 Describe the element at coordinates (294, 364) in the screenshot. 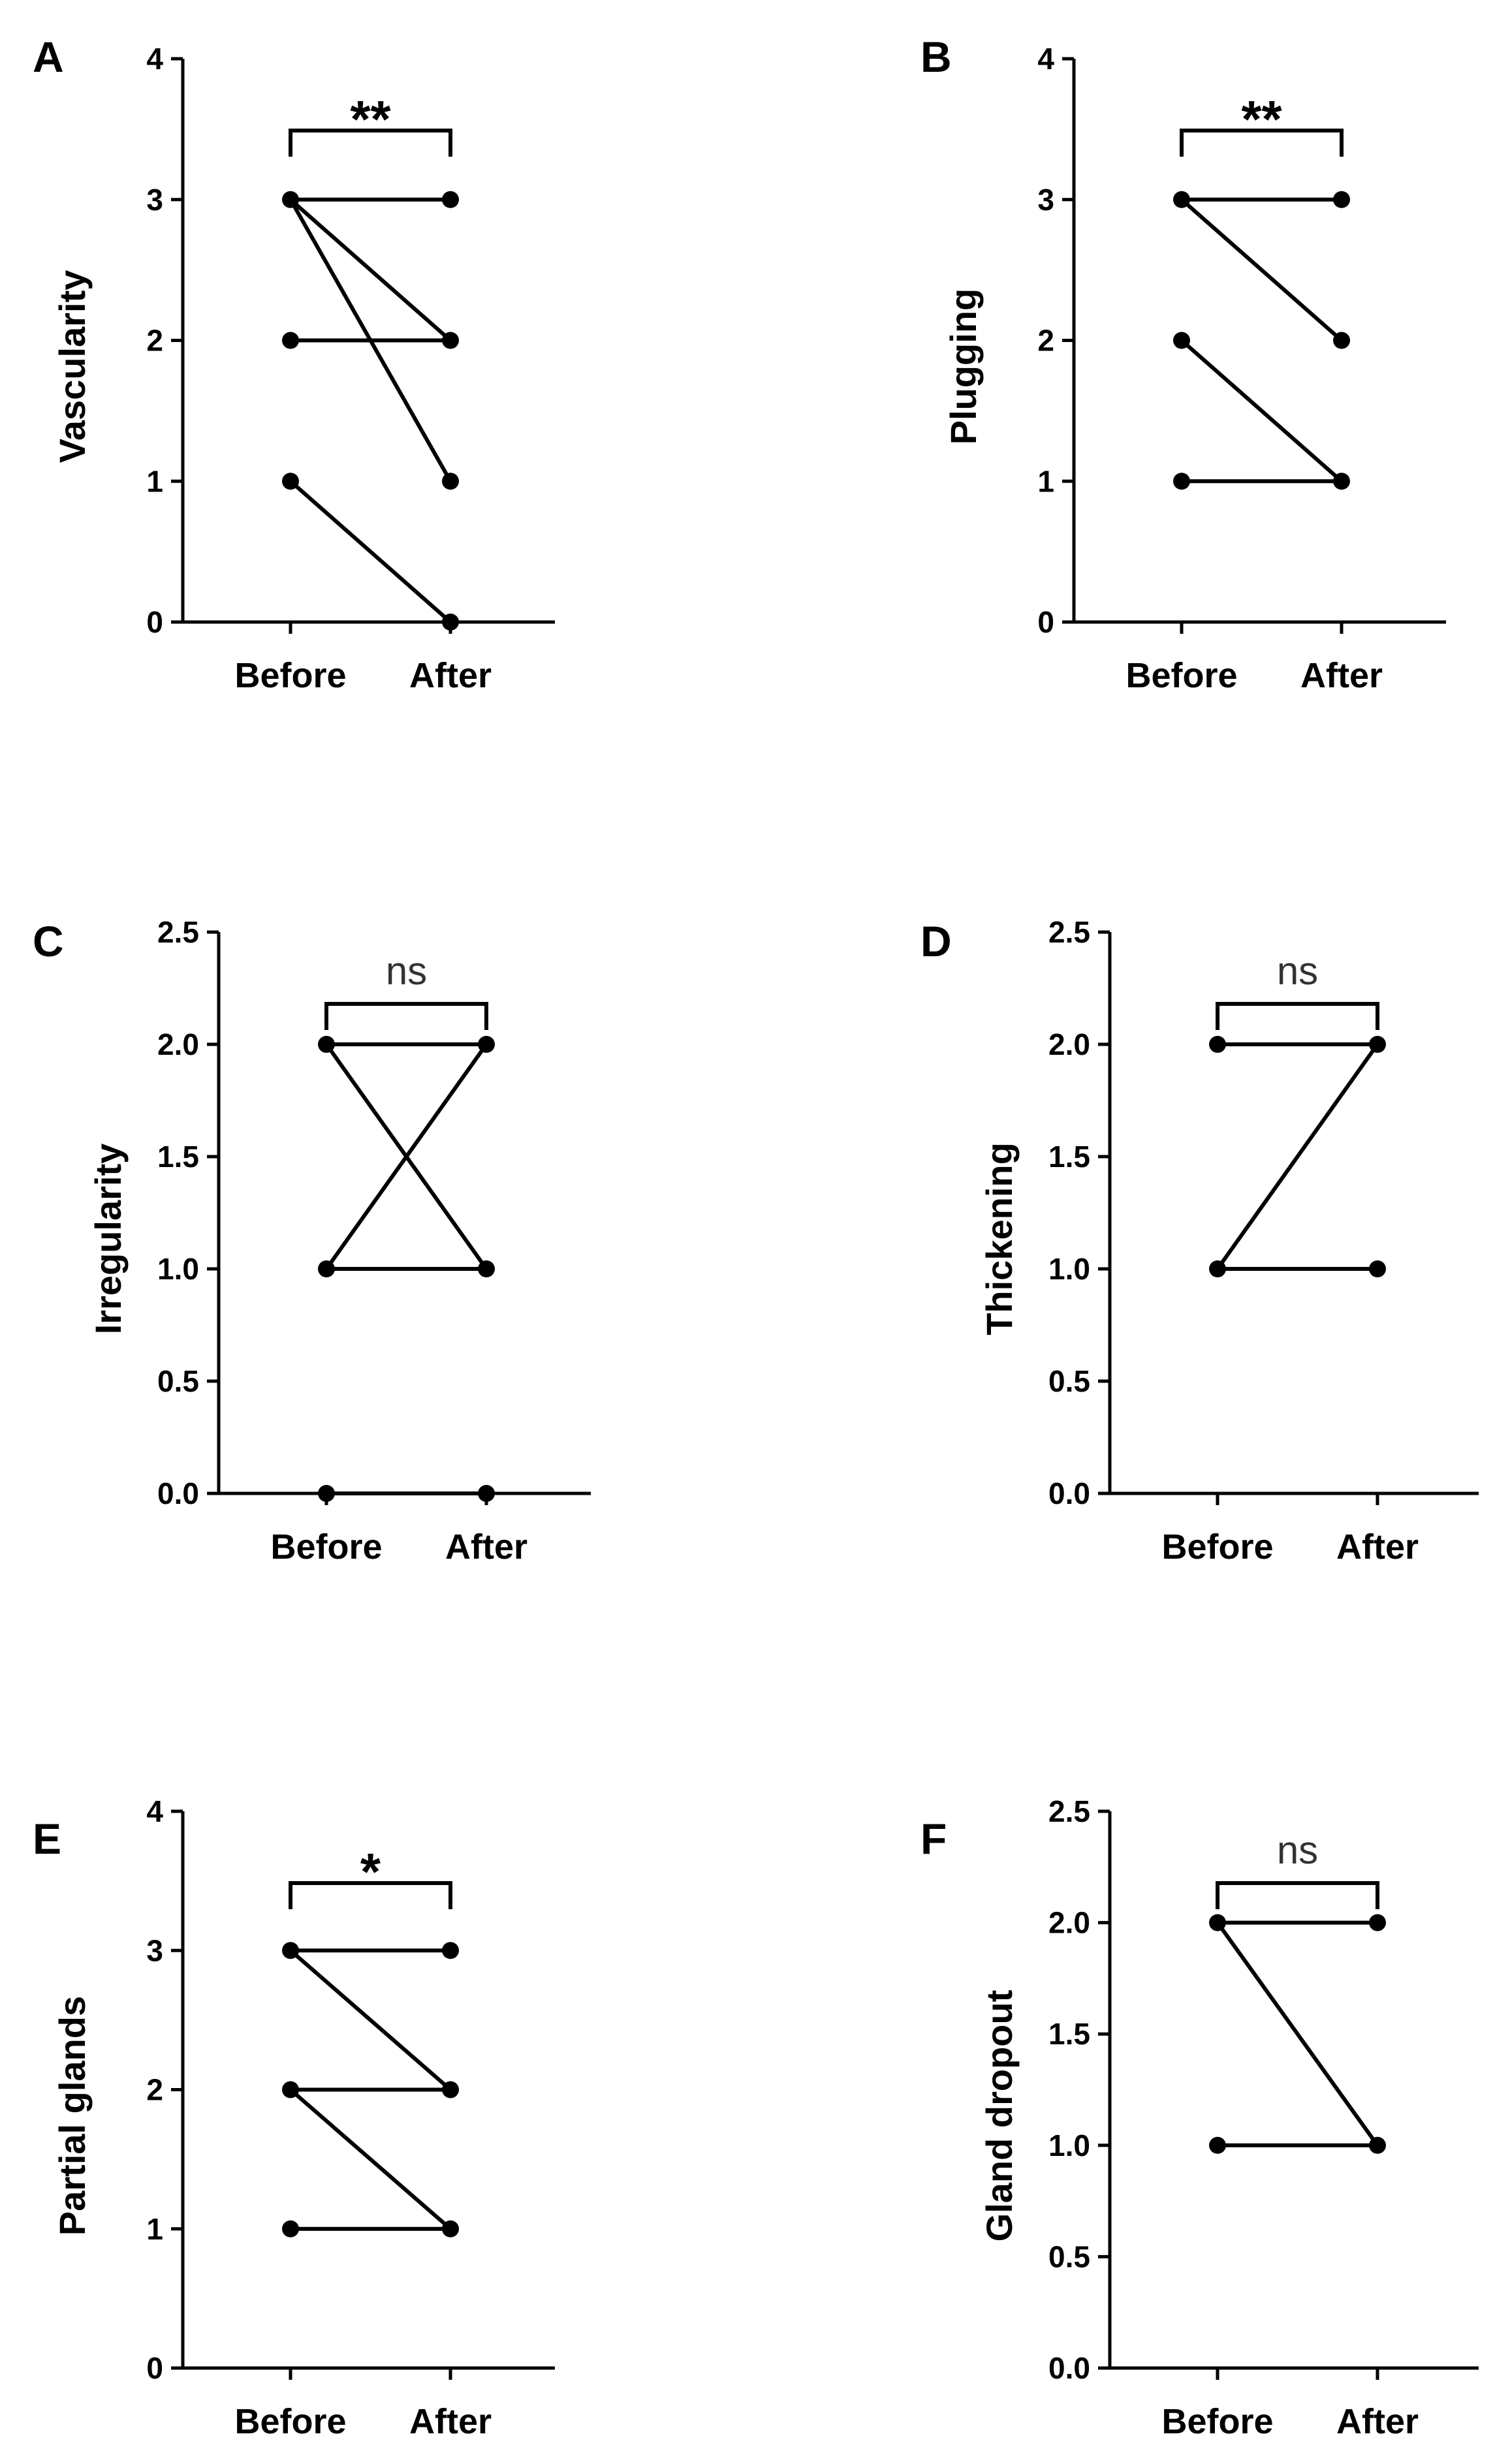

I see `panel-a: A 0 1 2 3 4 Before After Vascularity **` at that location.